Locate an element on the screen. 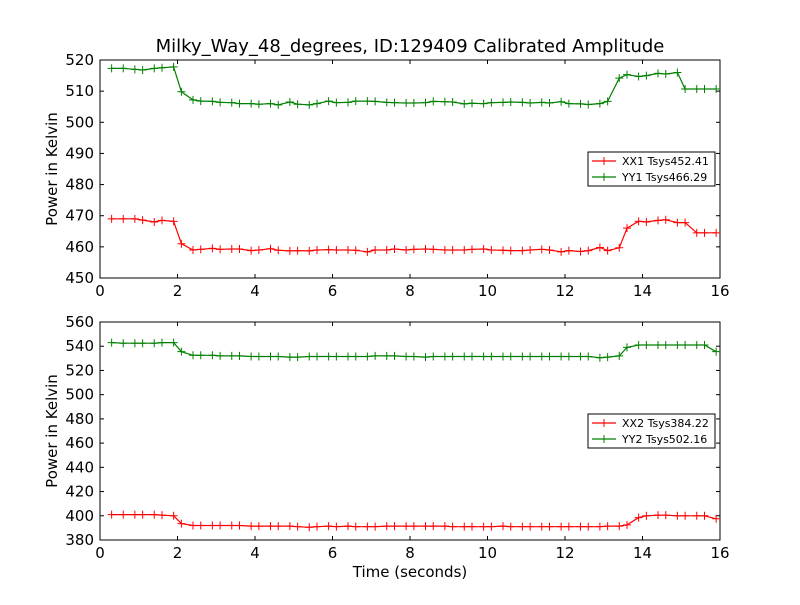 The height and width of the screenshot is (605, 800). y-tick-label: 420 is located at coordinates (79, 492).